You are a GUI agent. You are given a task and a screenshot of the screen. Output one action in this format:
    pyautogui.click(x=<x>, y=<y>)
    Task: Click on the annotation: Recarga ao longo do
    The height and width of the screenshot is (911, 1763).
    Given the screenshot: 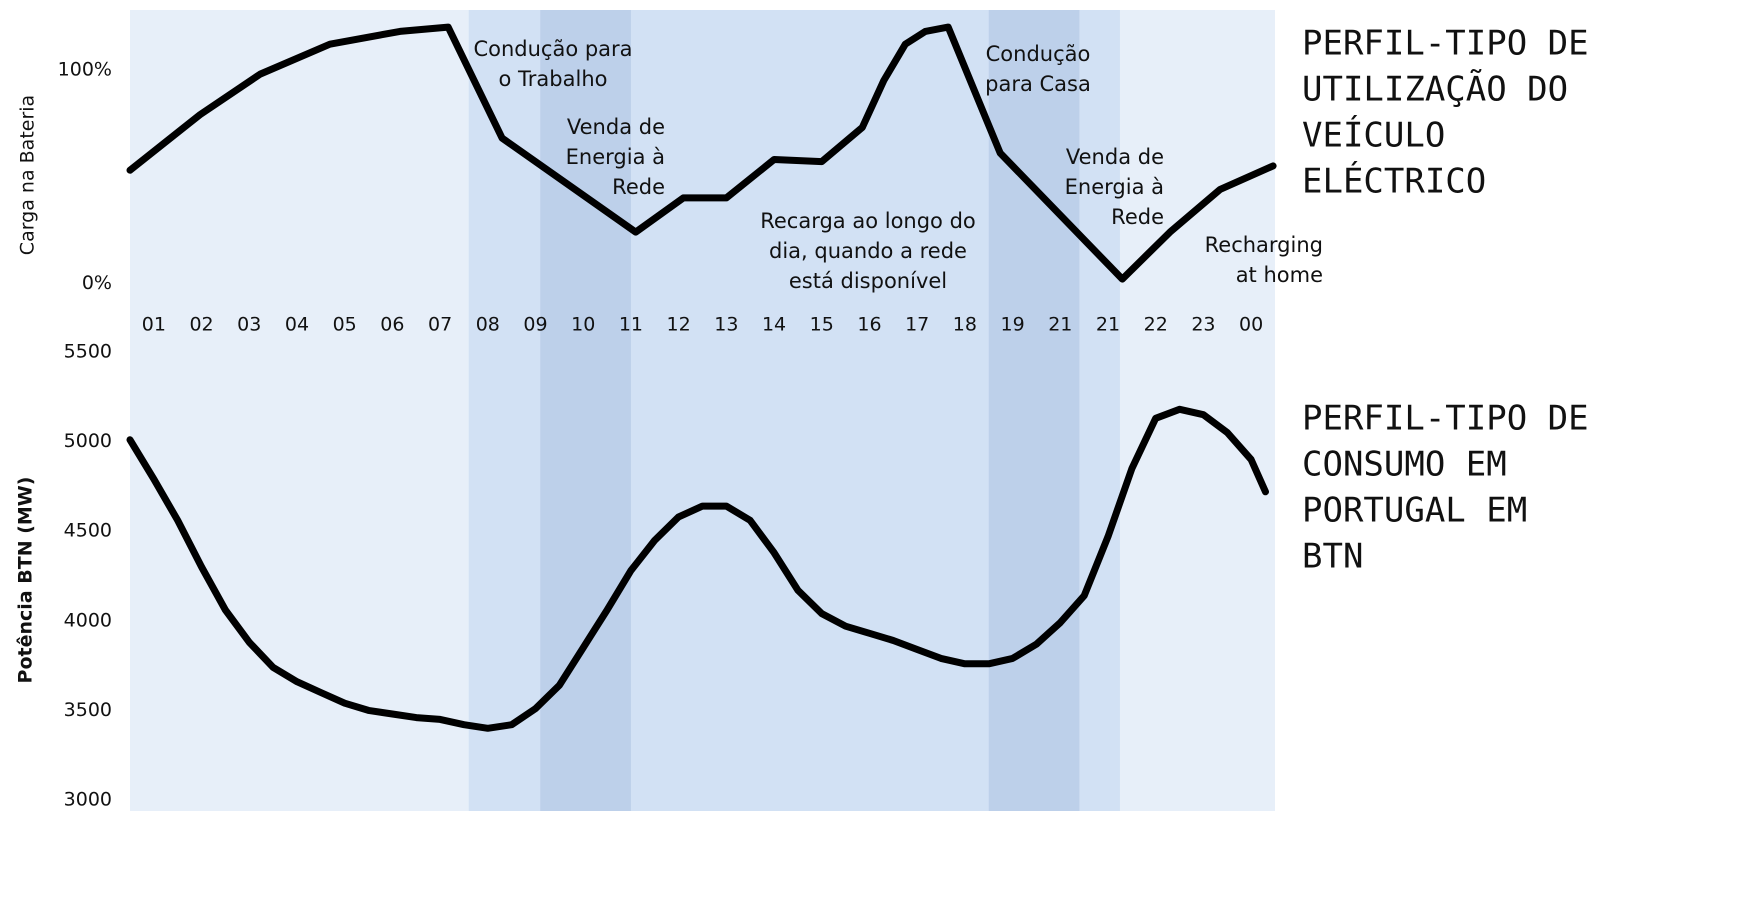 What is the action you would take?
    pyautogui.click(x=868, y=221)
    